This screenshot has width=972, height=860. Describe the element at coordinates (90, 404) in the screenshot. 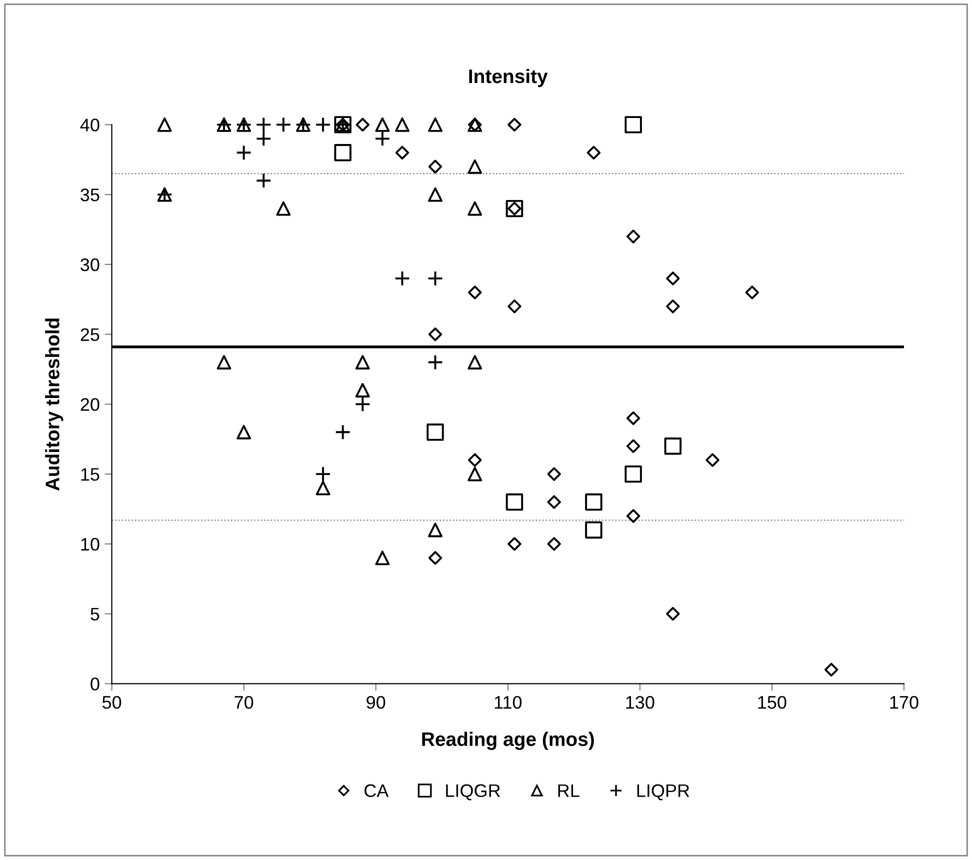

I see `y-tick-label: 20` at that location.